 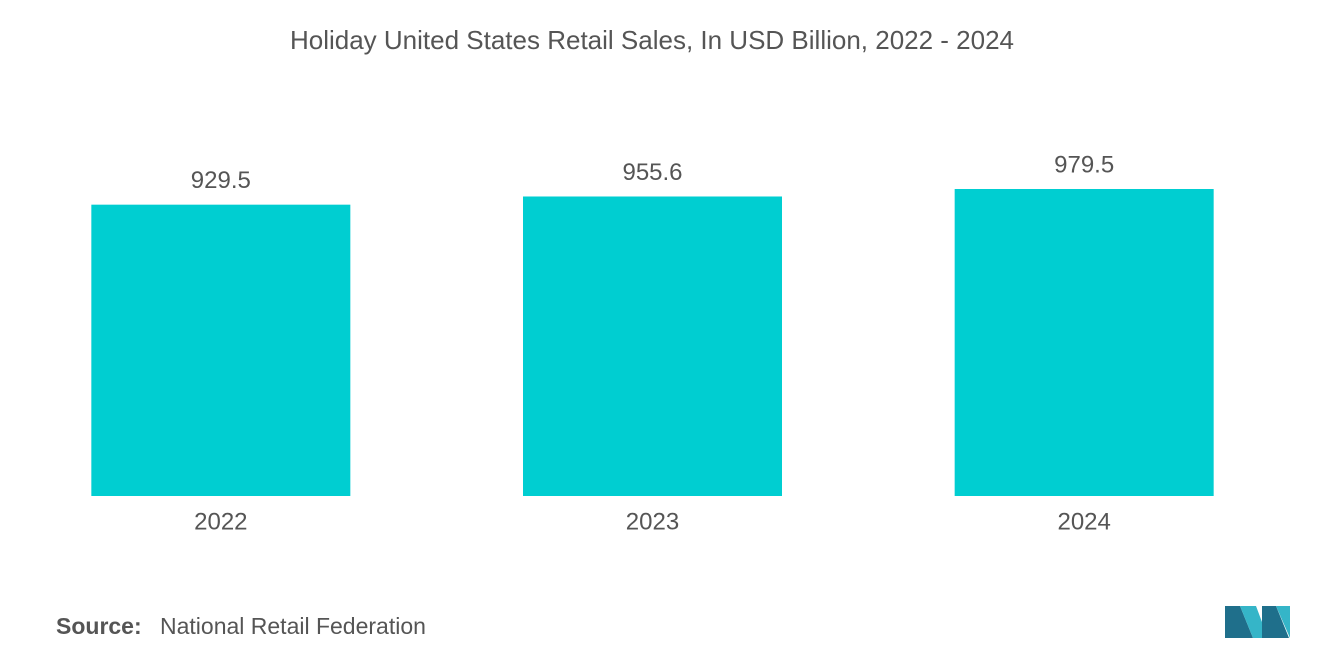 I want to click on value-label: 955.6, so click(x=652, y=172).